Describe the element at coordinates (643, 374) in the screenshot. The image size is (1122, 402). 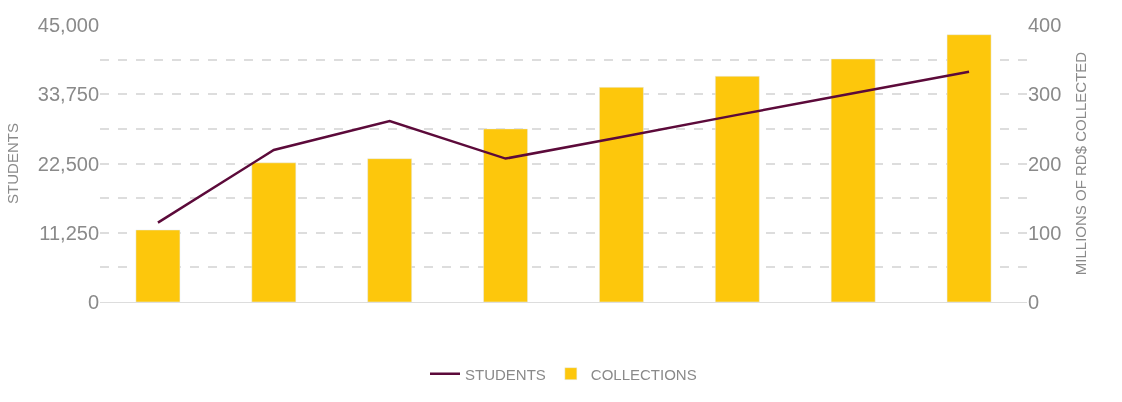
I see `legend-label: COLLECTIONS` at that location.